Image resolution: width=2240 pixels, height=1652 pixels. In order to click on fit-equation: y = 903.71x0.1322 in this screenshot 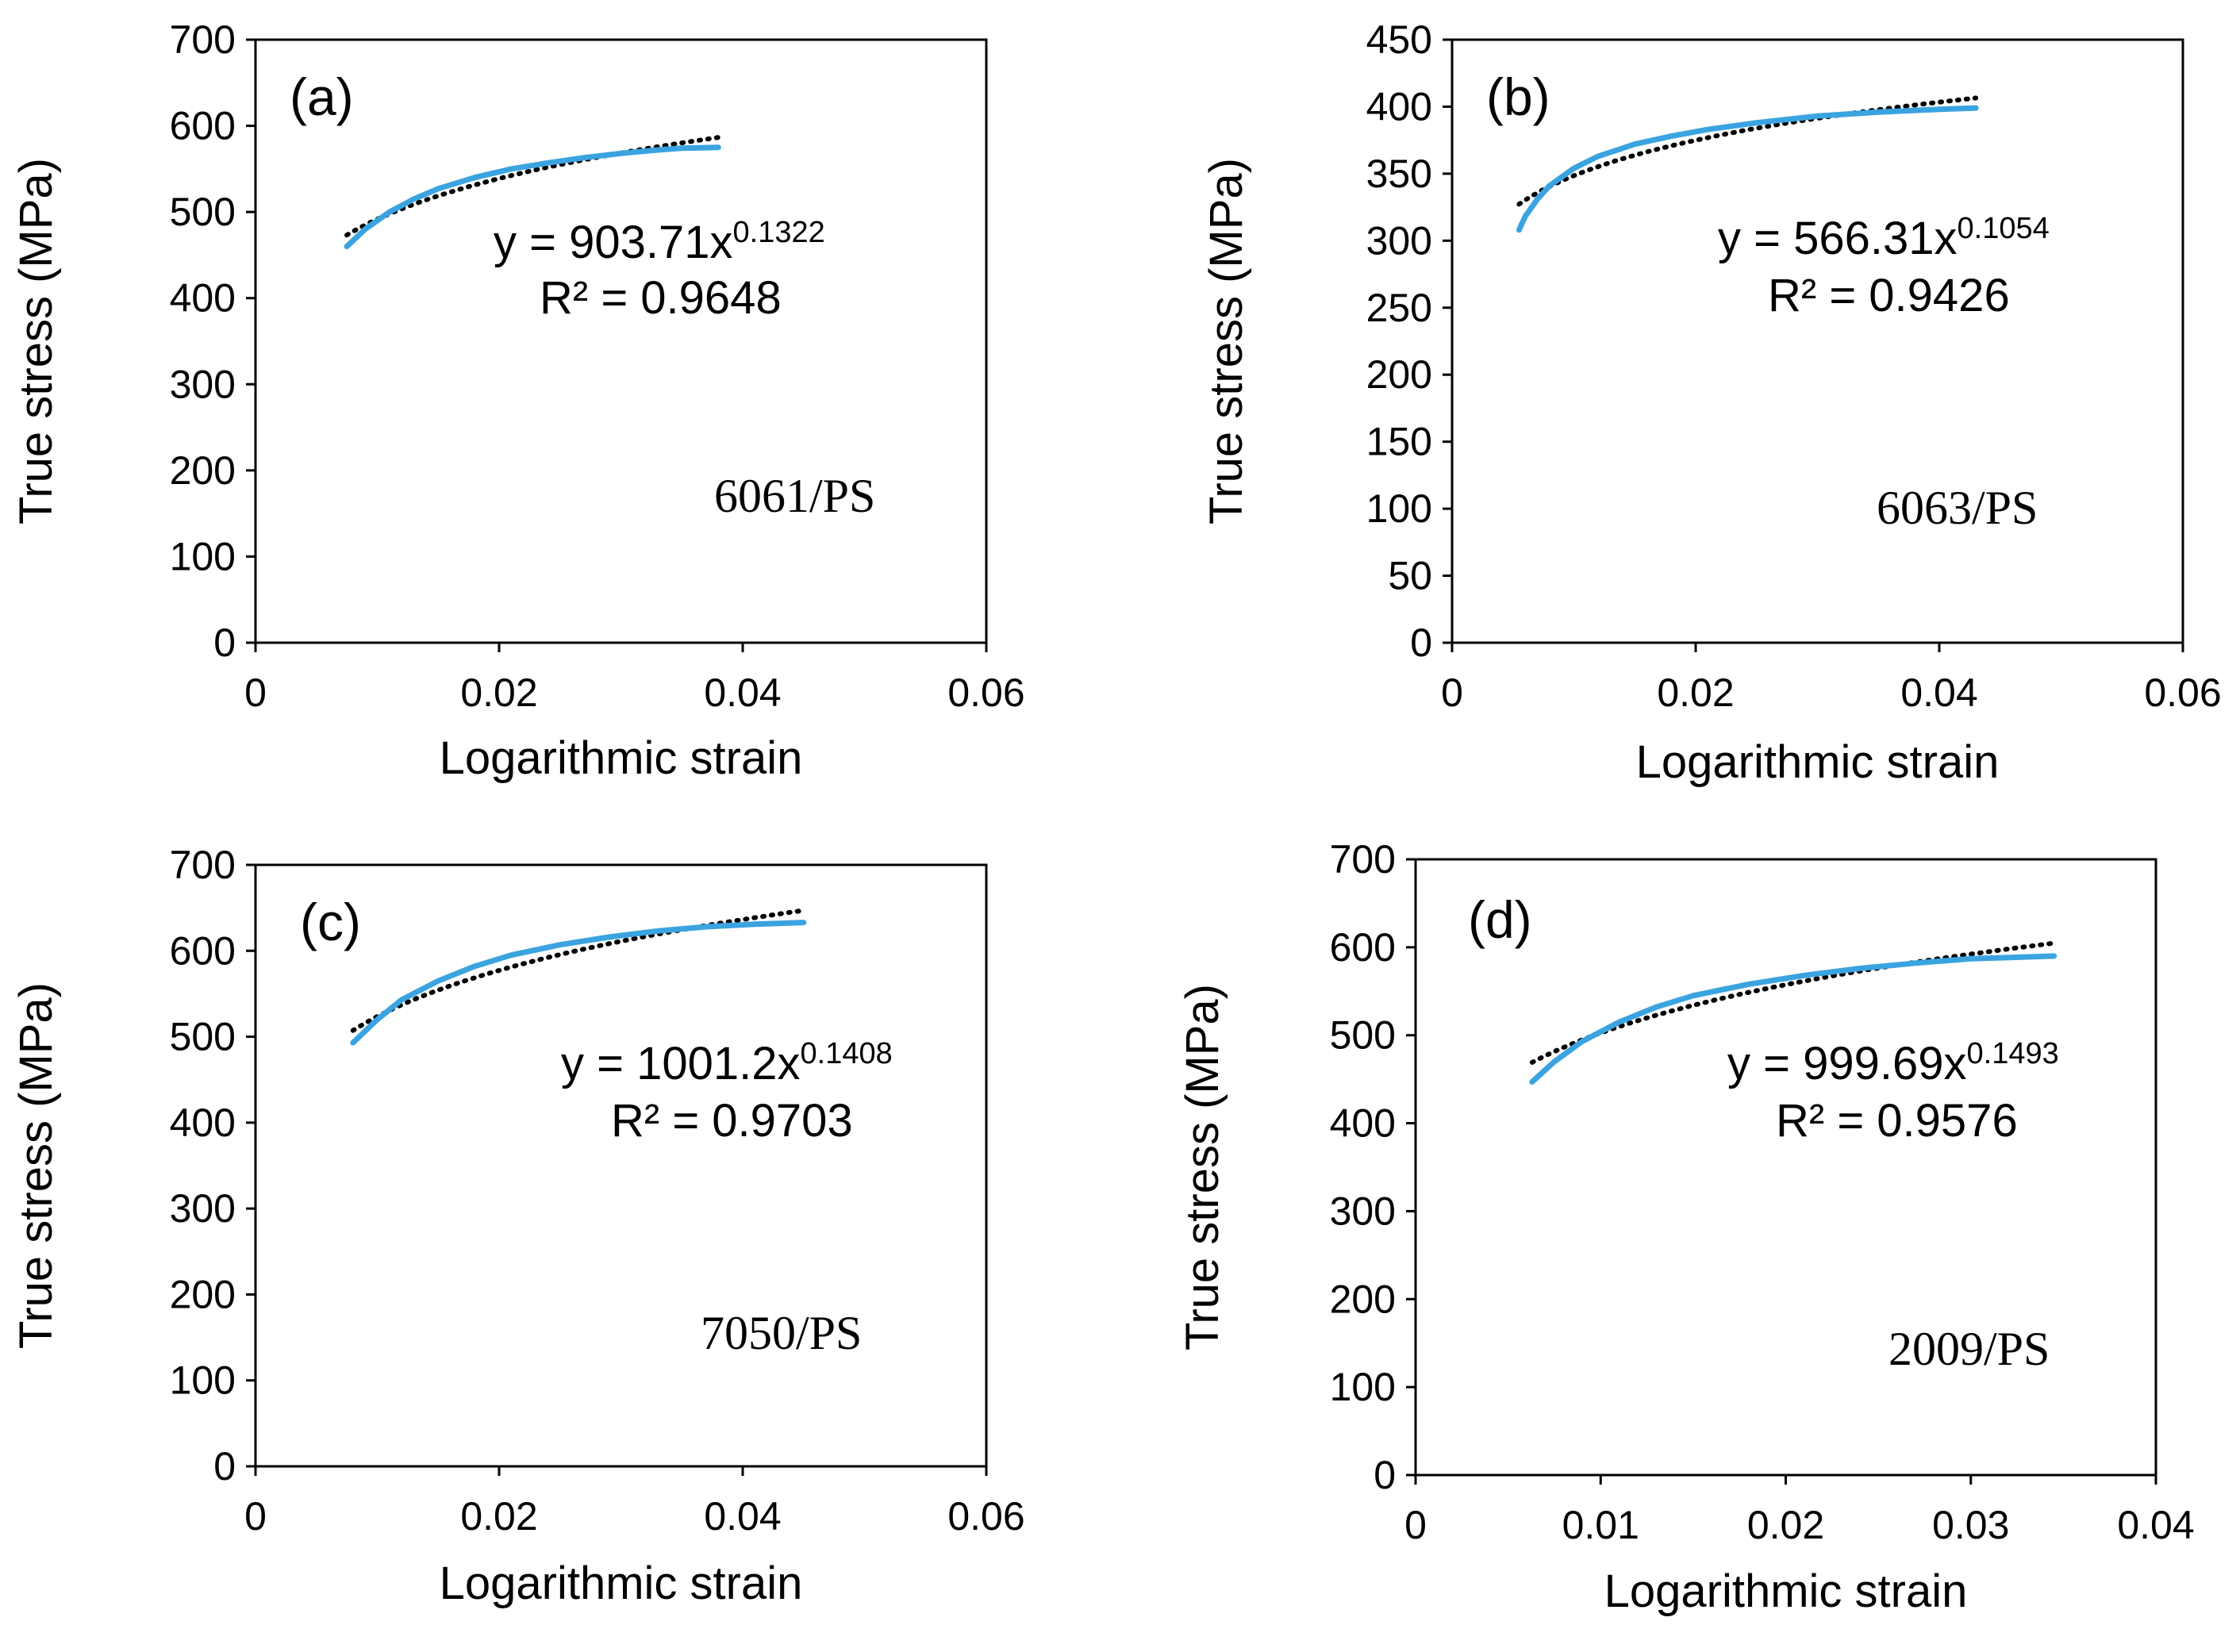, I will do `click(659, 242)`.